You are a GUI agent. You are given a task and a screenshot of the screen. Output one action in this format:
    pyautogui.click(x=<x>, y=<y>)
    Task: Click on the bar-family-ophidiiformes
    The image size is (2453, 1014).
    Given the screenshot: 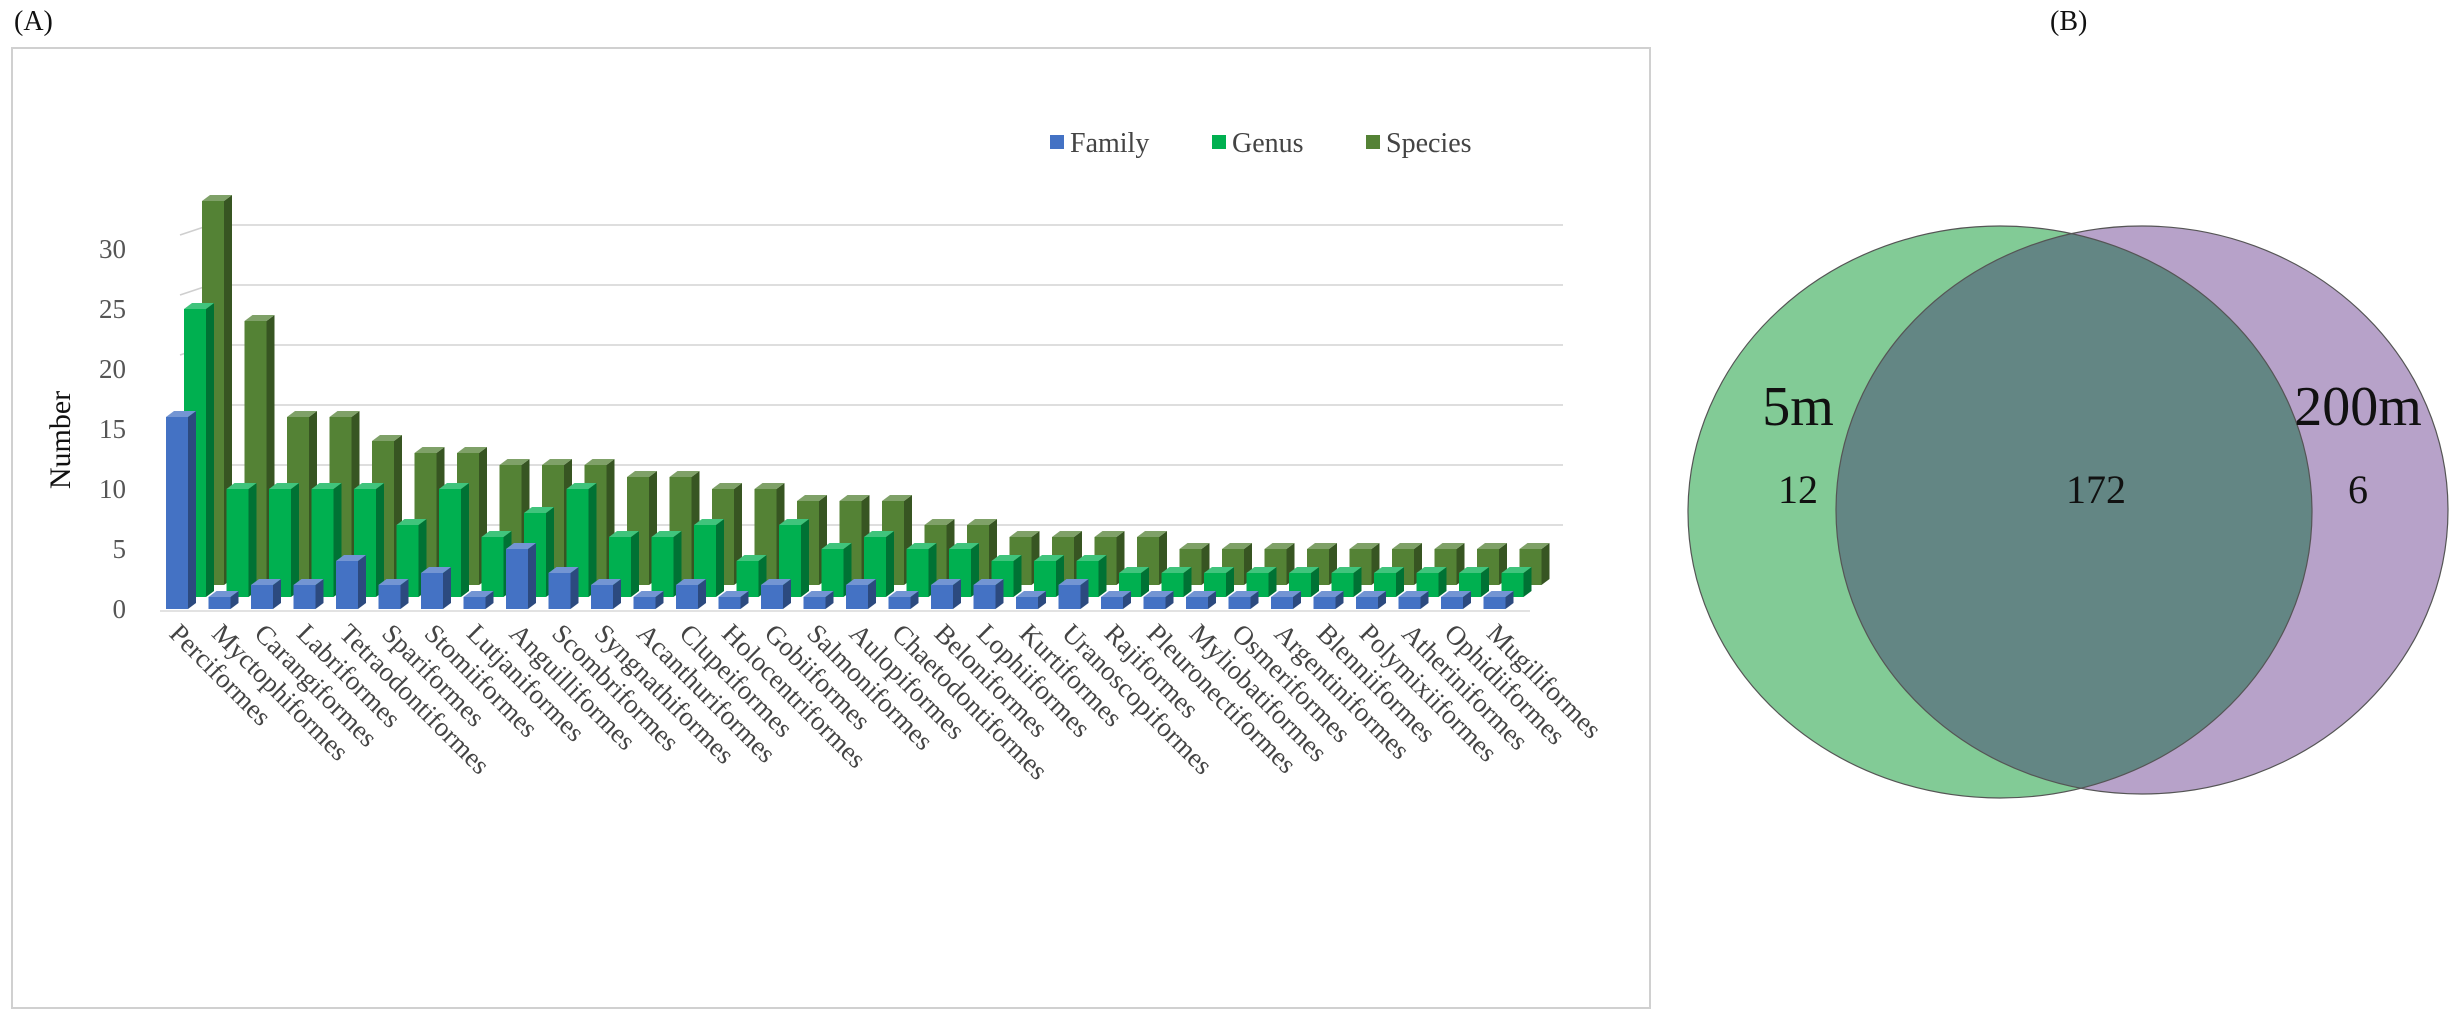 What is the action you would take?
    pyautogui.click(x=1456, y=600)
    